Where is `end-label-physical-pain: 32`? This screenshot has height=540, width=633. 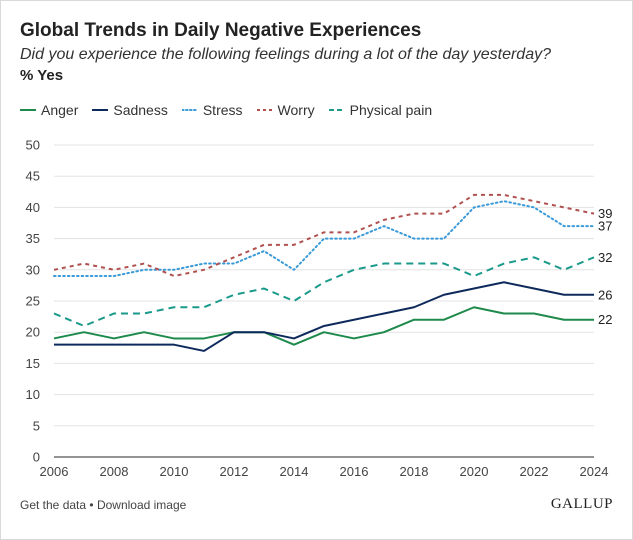 end-label-physical-pain: 32 is located at coordinates (605, 257).